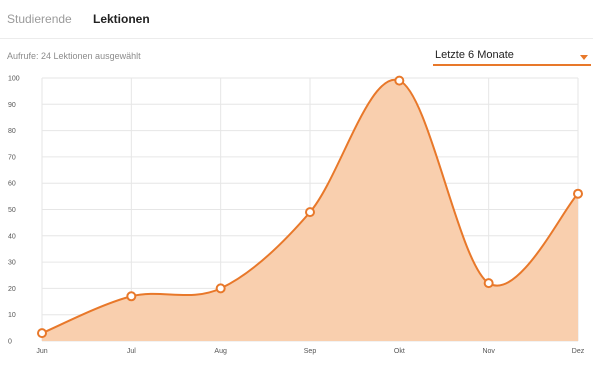 The width and height of the screenshot is (593, 365). Describe the element at coordinates (14, 79) in the screenshot. I see `y-tick-label: 100` at that location.